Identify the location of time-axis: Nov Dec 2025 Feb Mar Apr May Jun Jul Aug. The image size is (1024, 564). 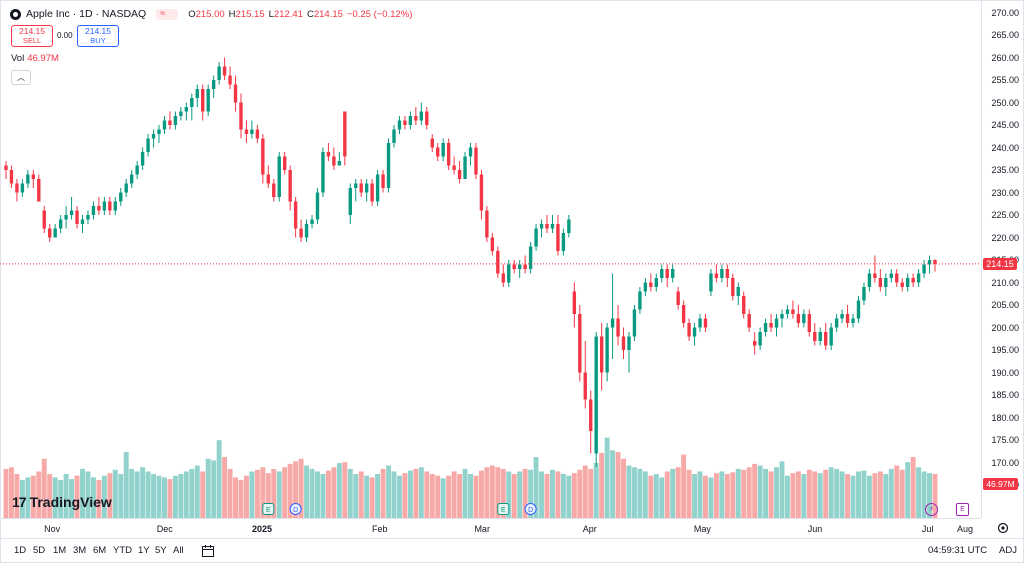
(490, 528).